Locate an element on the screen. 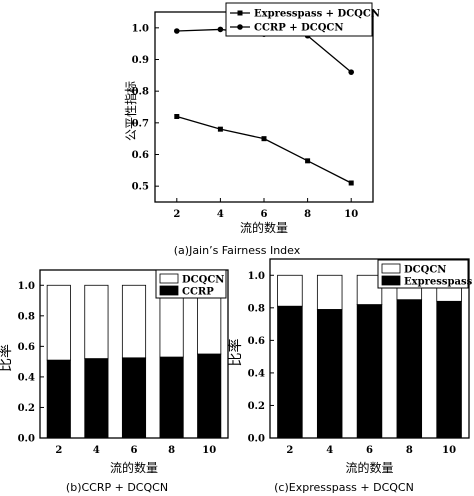 The height and width of the screenshot is (496, 474). x-tick-label-c: 2 is located at coordinates (289, 450).